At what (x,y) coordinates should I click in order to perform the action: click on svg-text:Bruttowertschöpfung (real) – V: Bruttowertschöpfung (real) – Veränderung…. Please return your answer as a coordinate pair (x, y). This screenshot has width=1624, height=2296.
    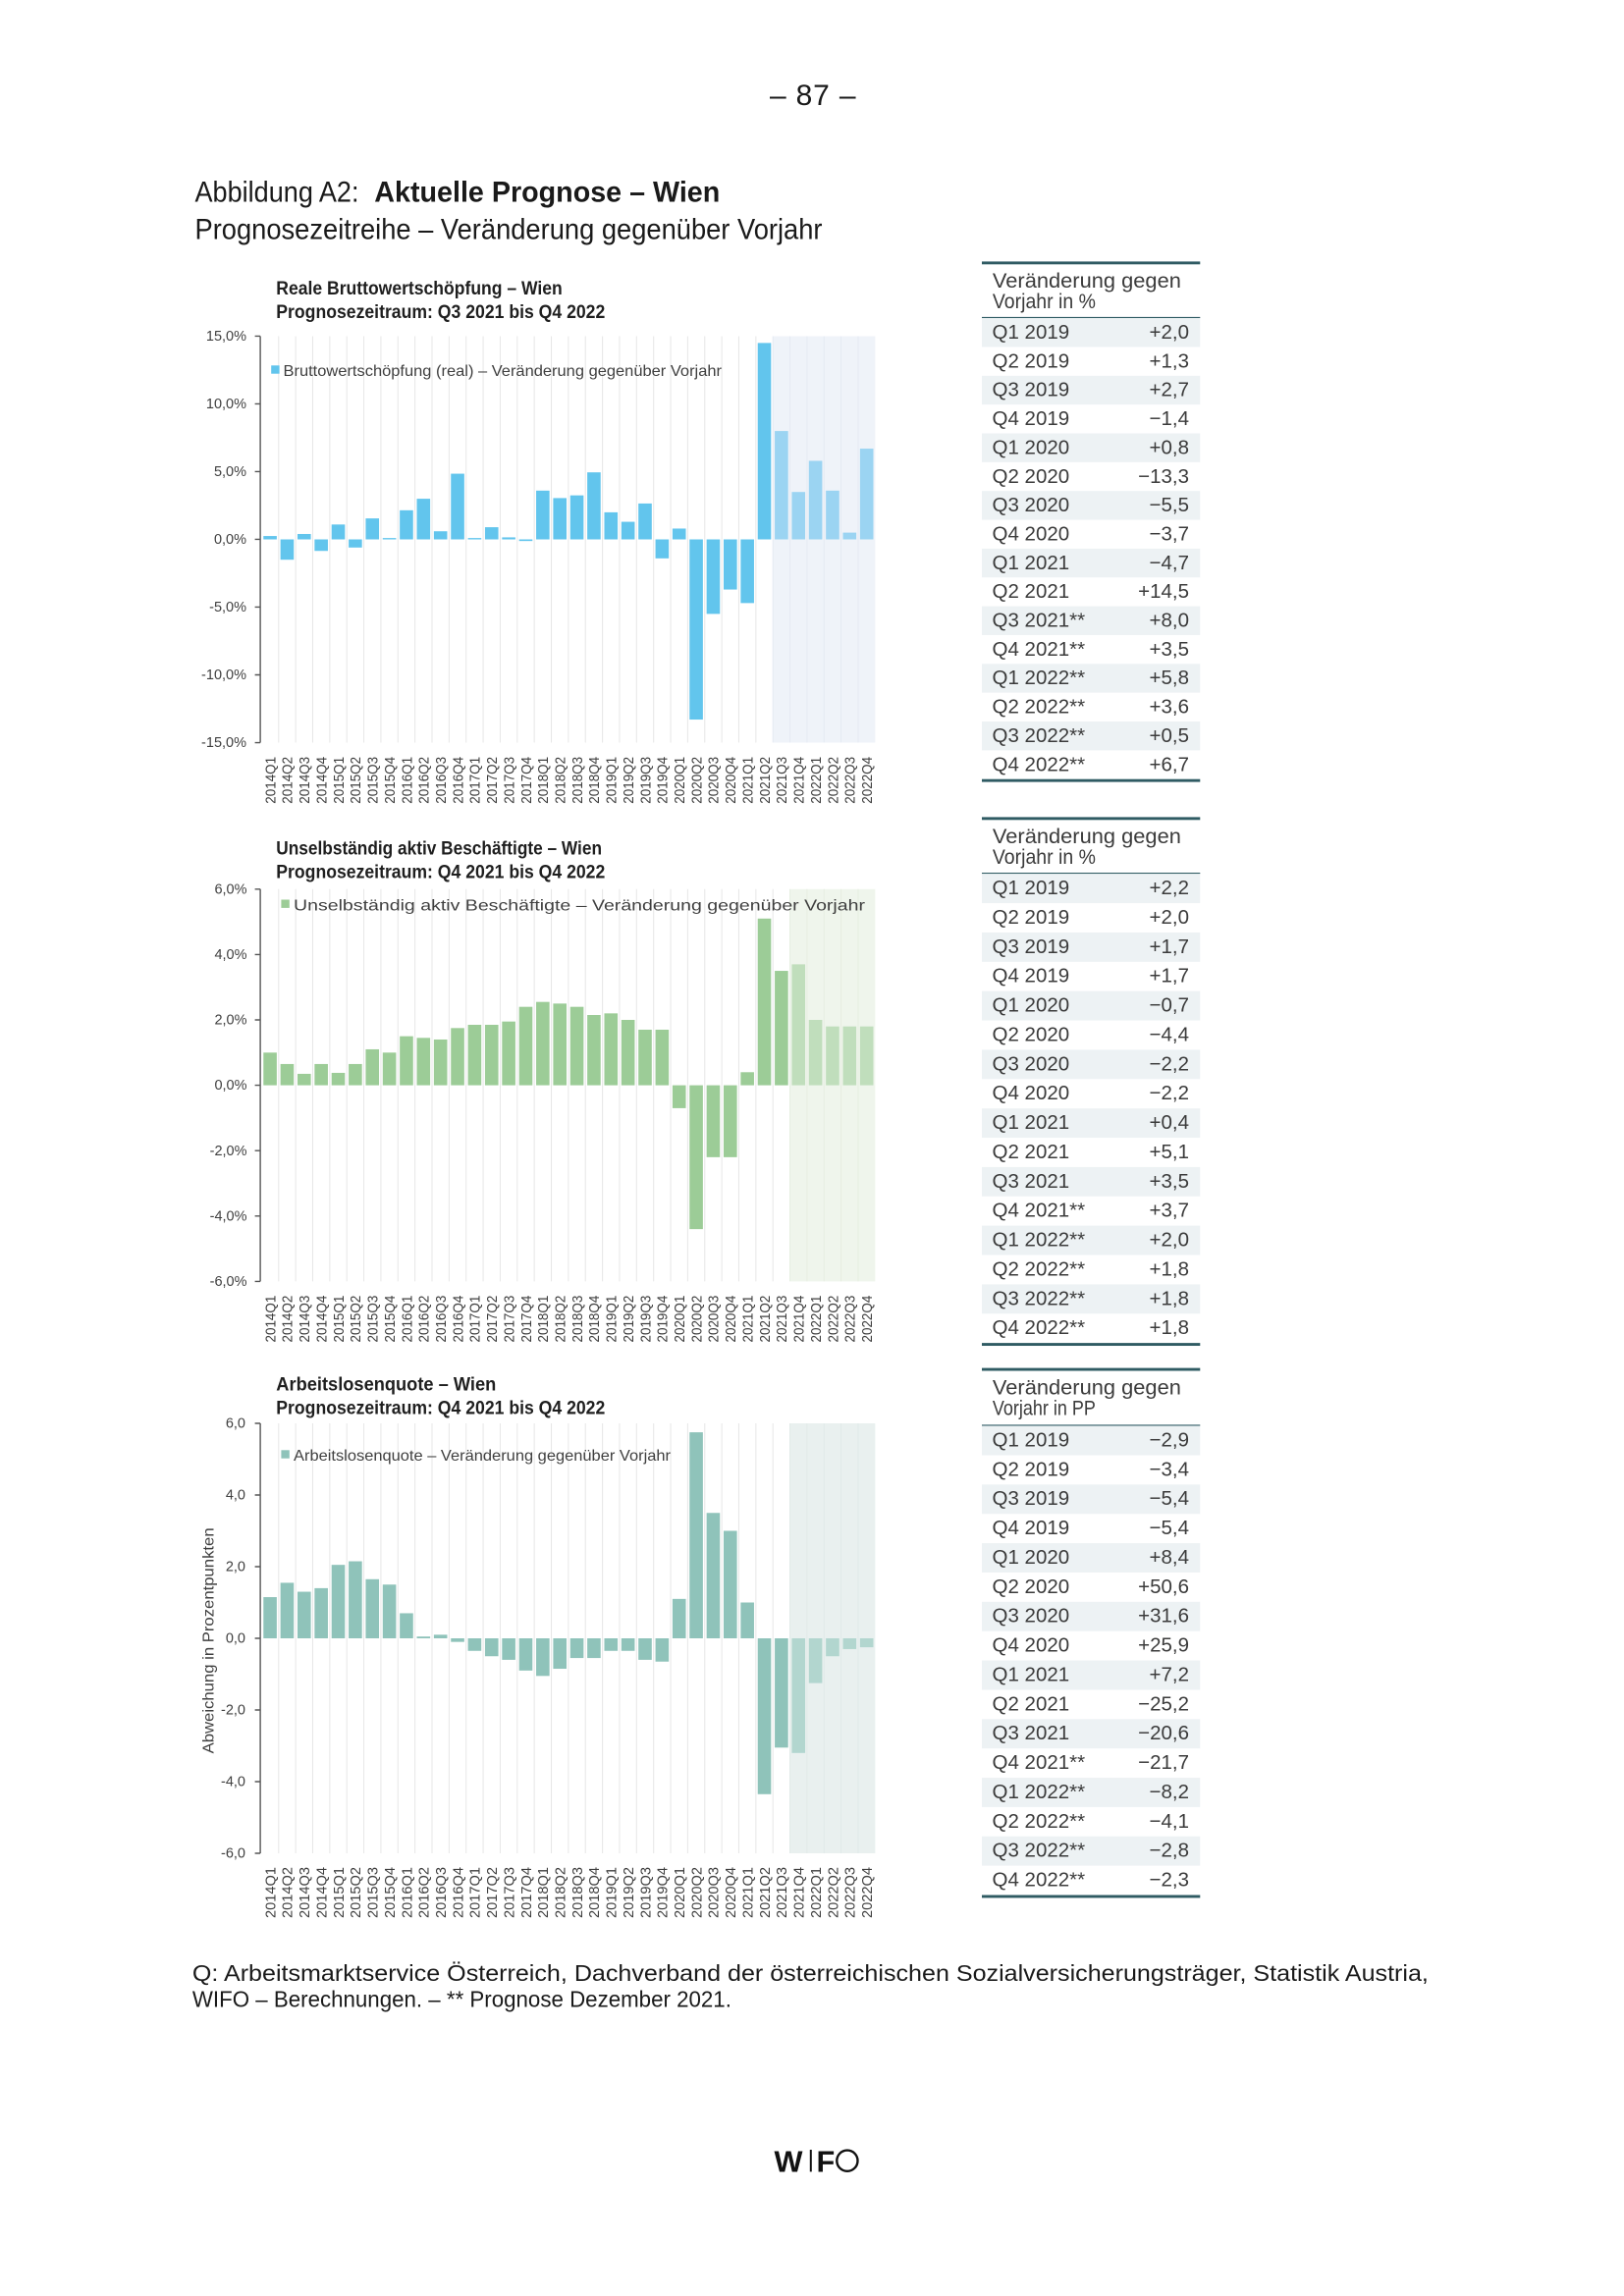
    Looking at the image, I should click on (503, 371).